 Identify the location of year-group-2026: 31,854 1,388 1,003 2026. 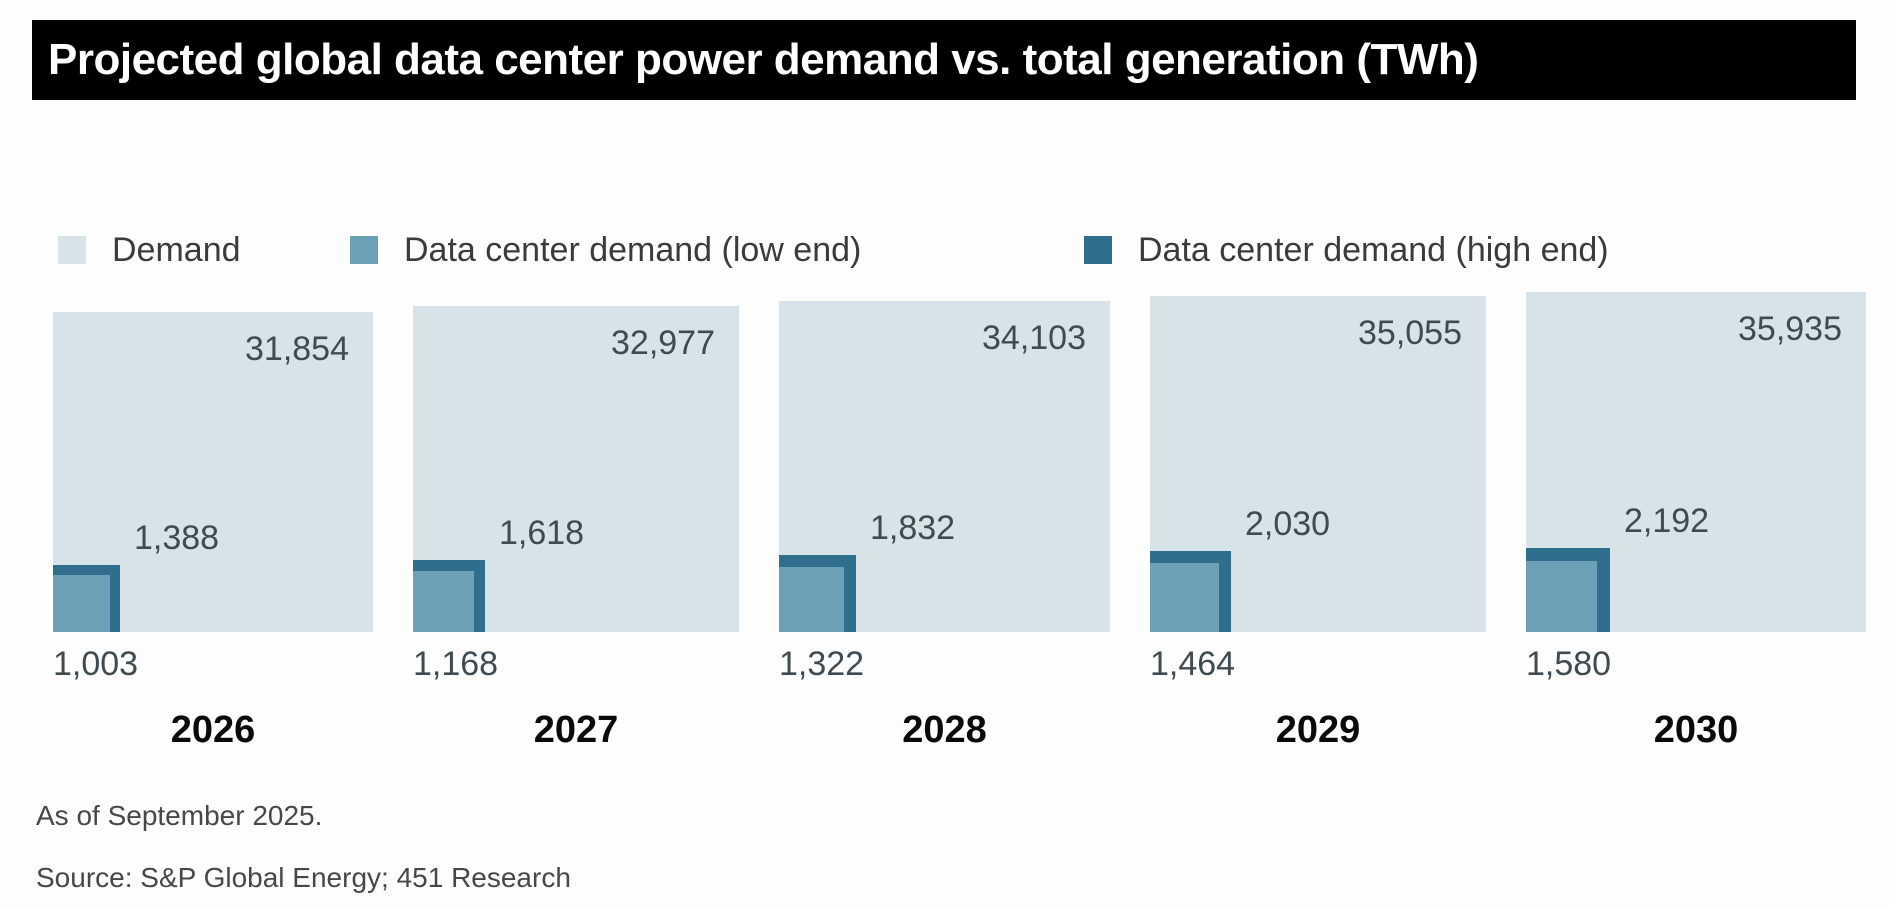
(213, 532).